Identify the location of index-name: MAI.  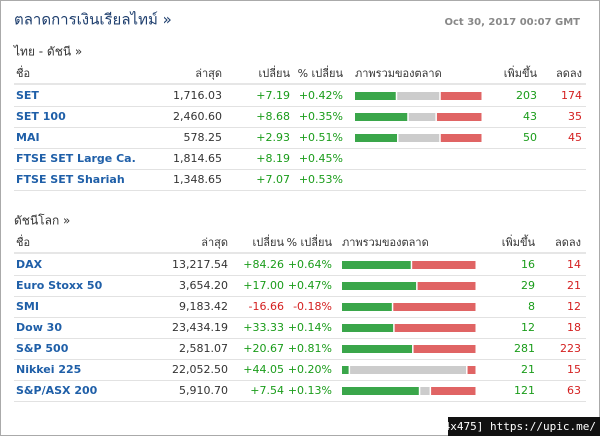
(28, 137).